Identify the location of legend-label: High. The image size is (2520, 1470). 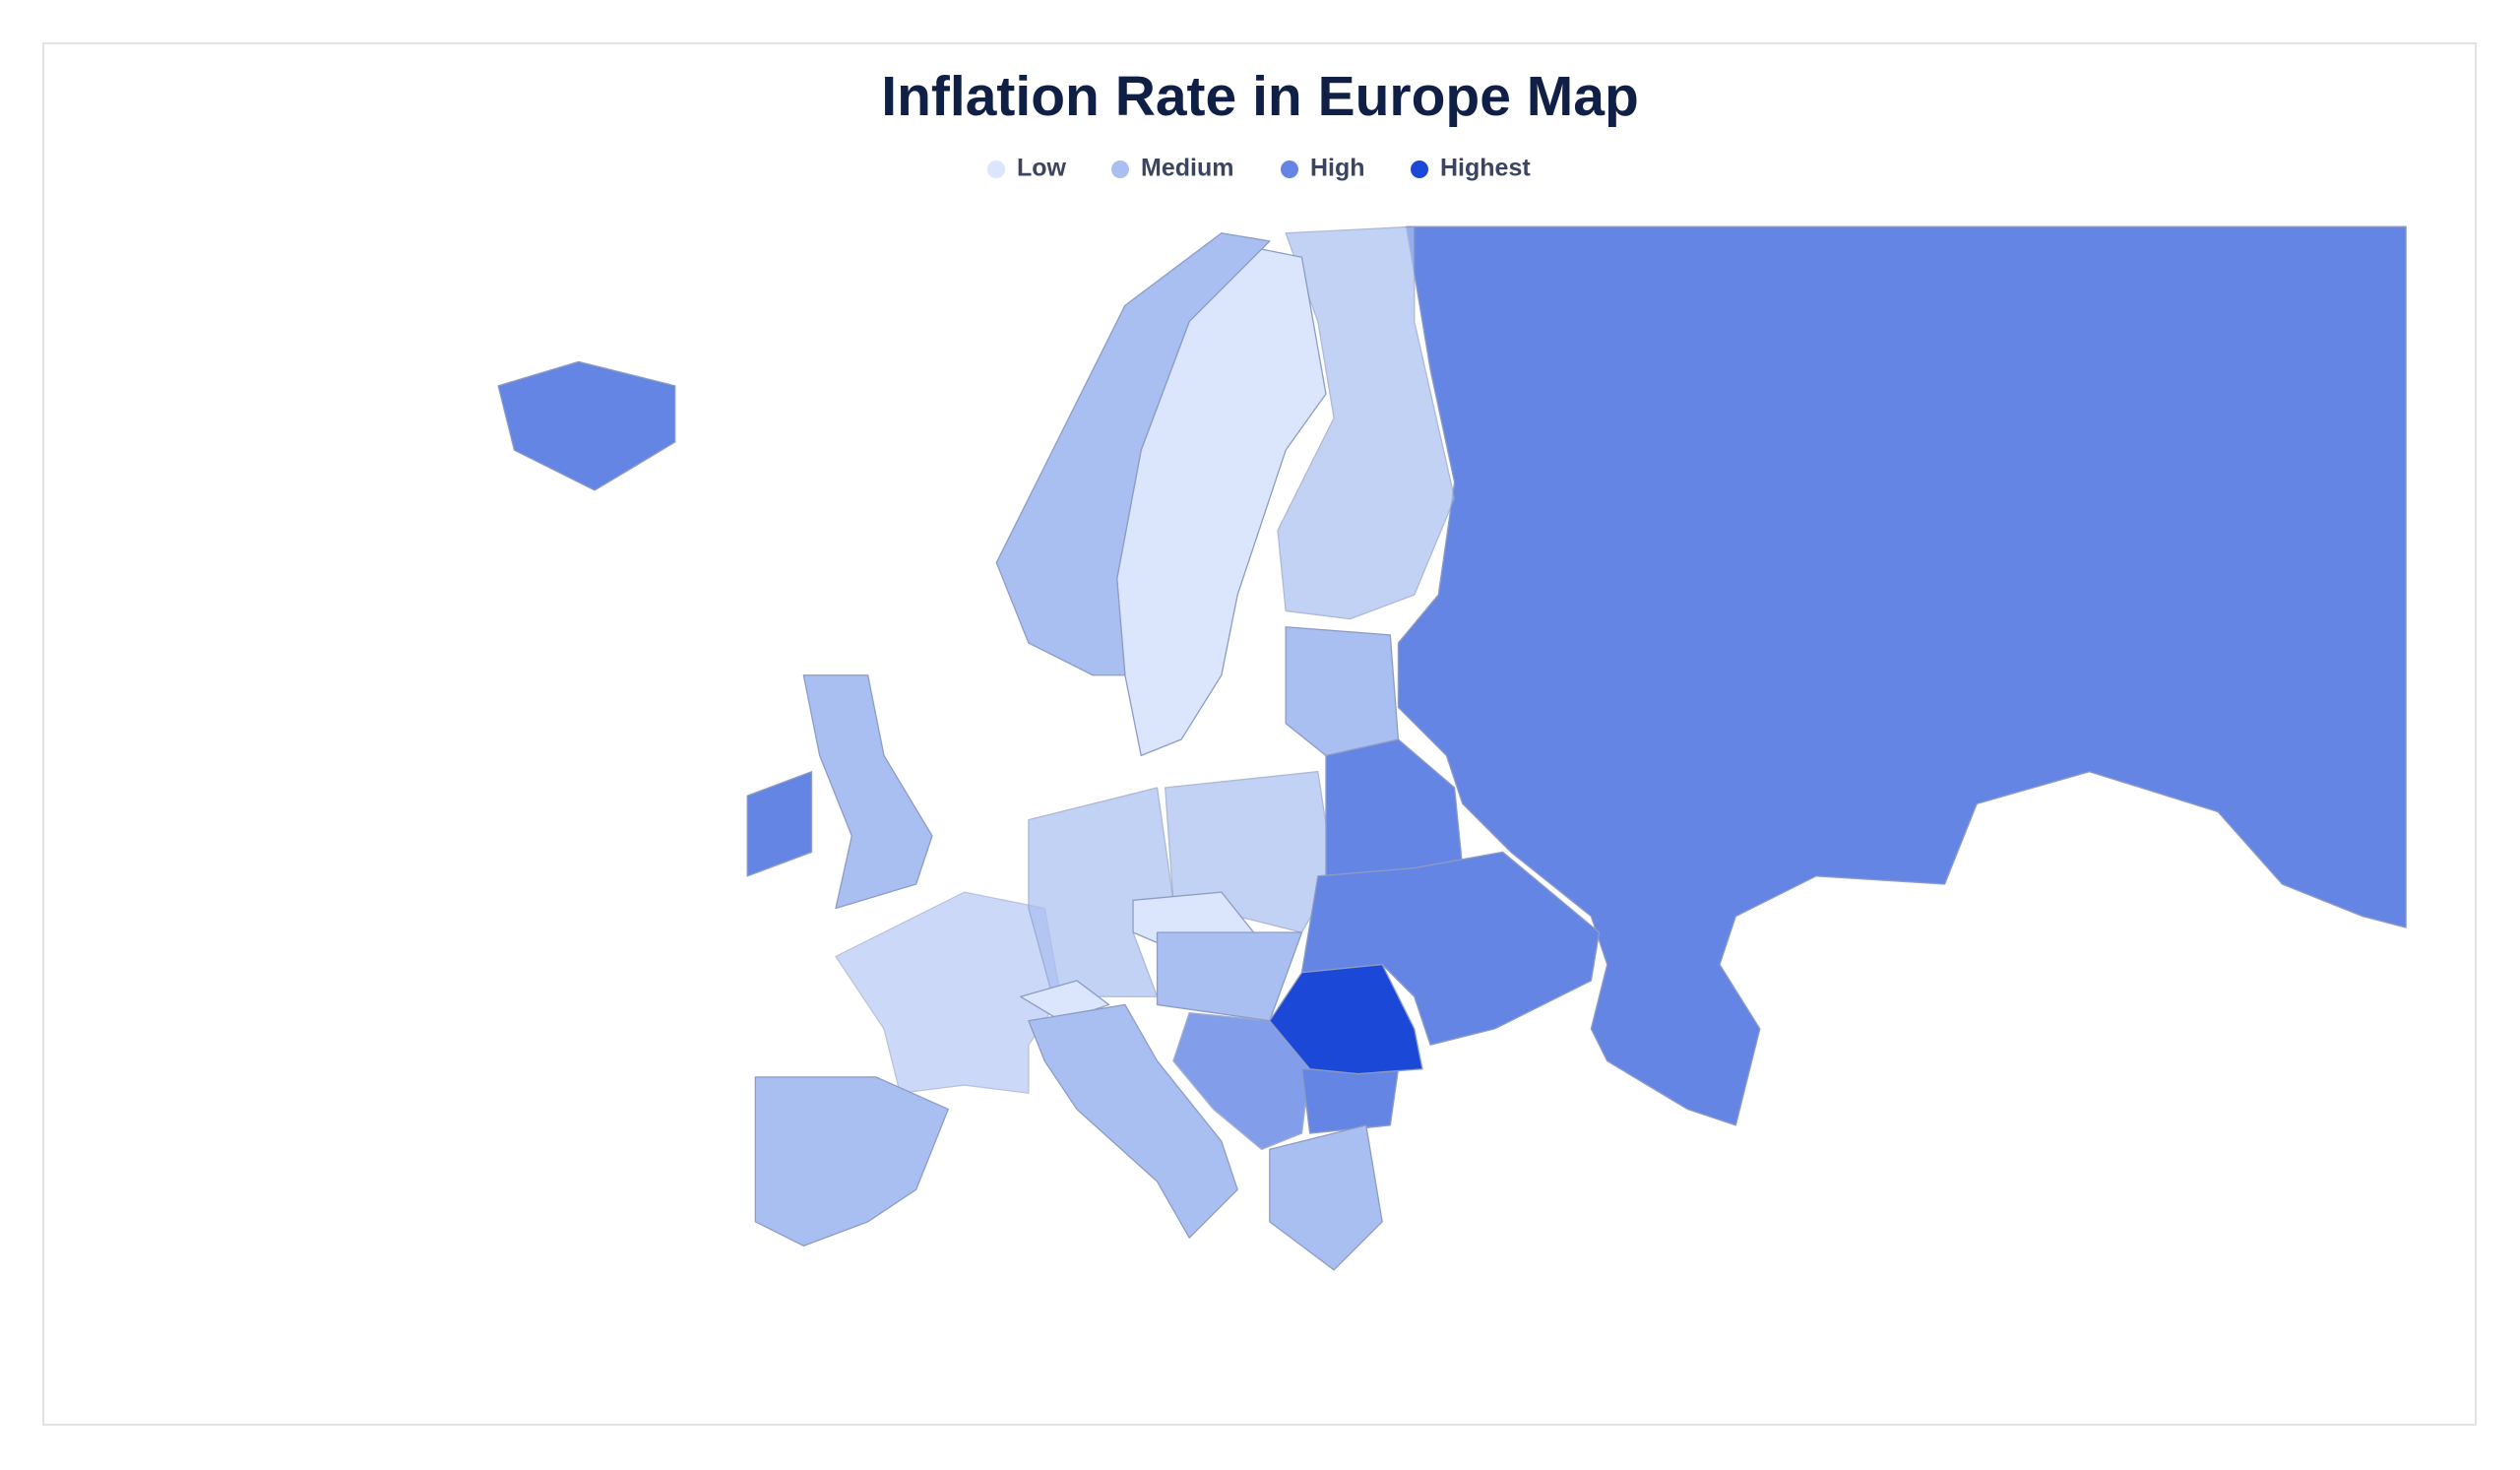
(1337, 168).